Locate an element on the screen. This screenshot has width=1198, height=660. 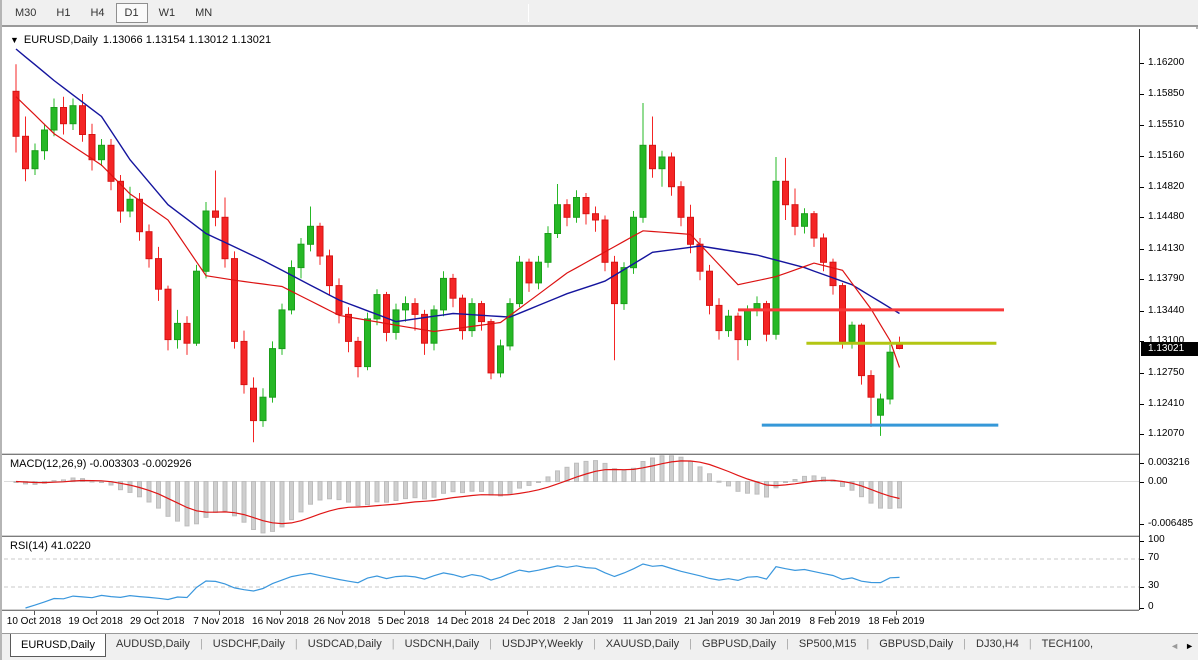
price-axis-label: 1.12070 is located at coordinates (1166, 434).